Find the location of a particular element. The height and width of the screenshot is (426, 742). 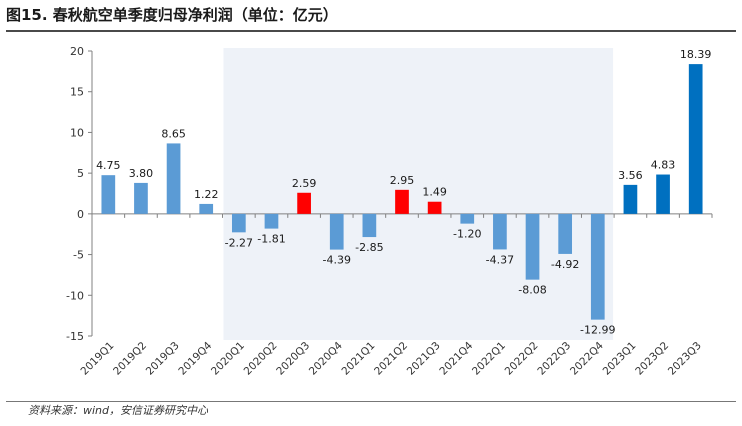

data-label: 2.59 is located at coordinates (304, 183).